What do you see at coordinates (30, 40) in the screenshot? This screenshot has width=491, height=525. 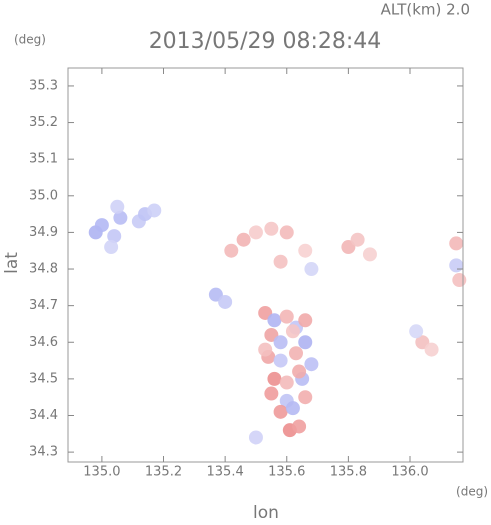 I see `y-unit: (deg)` at bounding box center [30, 40].